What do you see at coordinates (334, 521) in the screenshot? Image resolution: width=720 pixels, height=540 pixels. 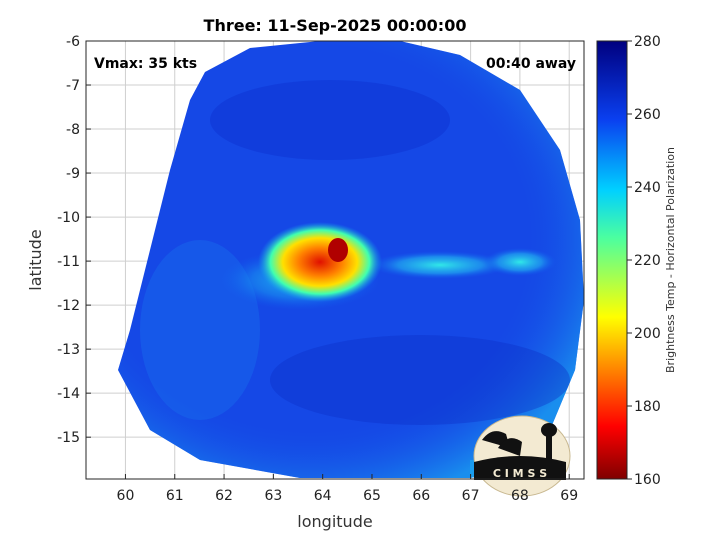 I see `x-axis-label: longitude` at bounding box center [334, 521].